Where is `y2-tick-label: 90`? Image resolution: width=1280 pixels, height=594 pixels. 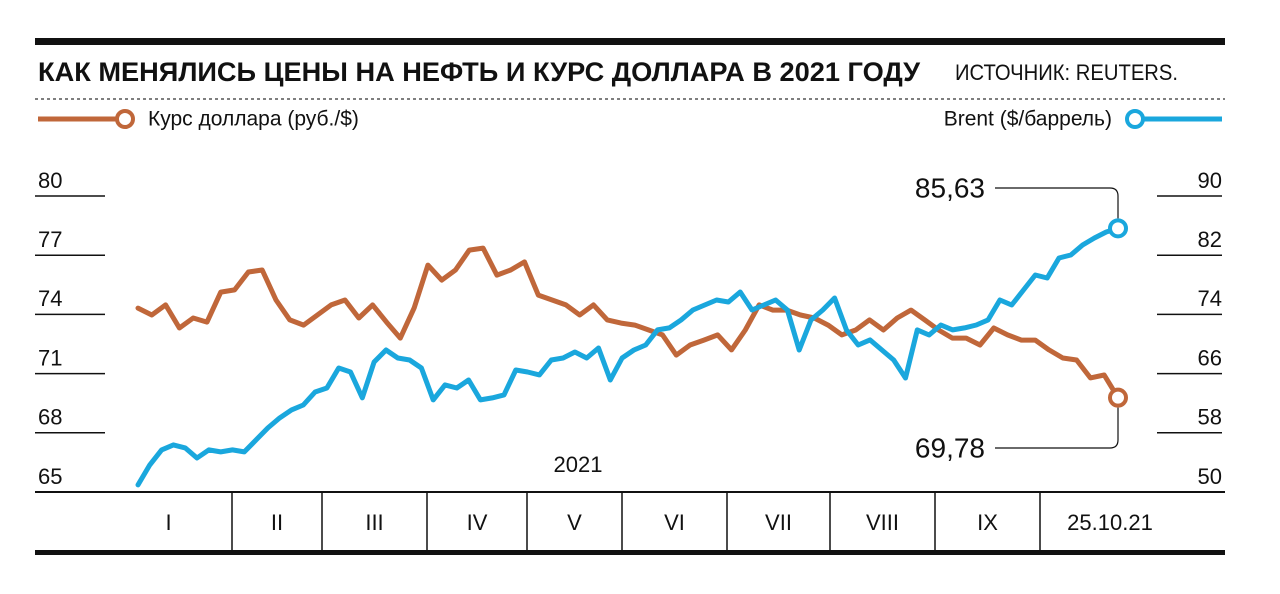 y2-tick-label: 90 is located at coordinates (1210, 180).